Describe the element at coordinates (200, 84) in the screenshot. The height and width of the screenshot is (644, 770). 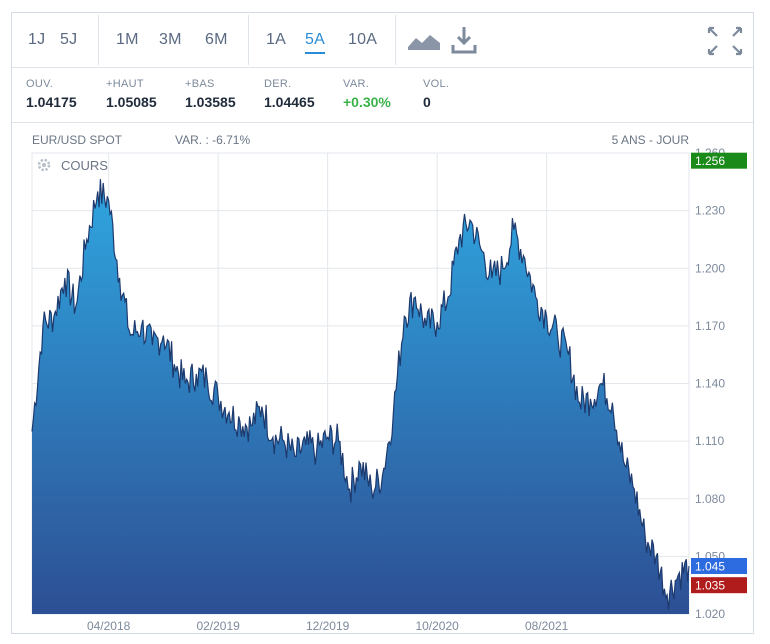
I see `stat-label: +BAS` at that location.